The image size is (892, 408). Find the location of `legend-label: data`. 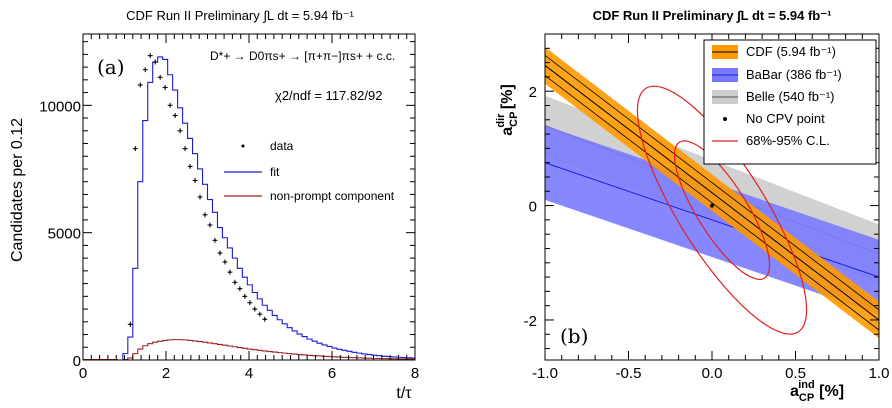

legend-label: data is located at coordinates (282, 146).